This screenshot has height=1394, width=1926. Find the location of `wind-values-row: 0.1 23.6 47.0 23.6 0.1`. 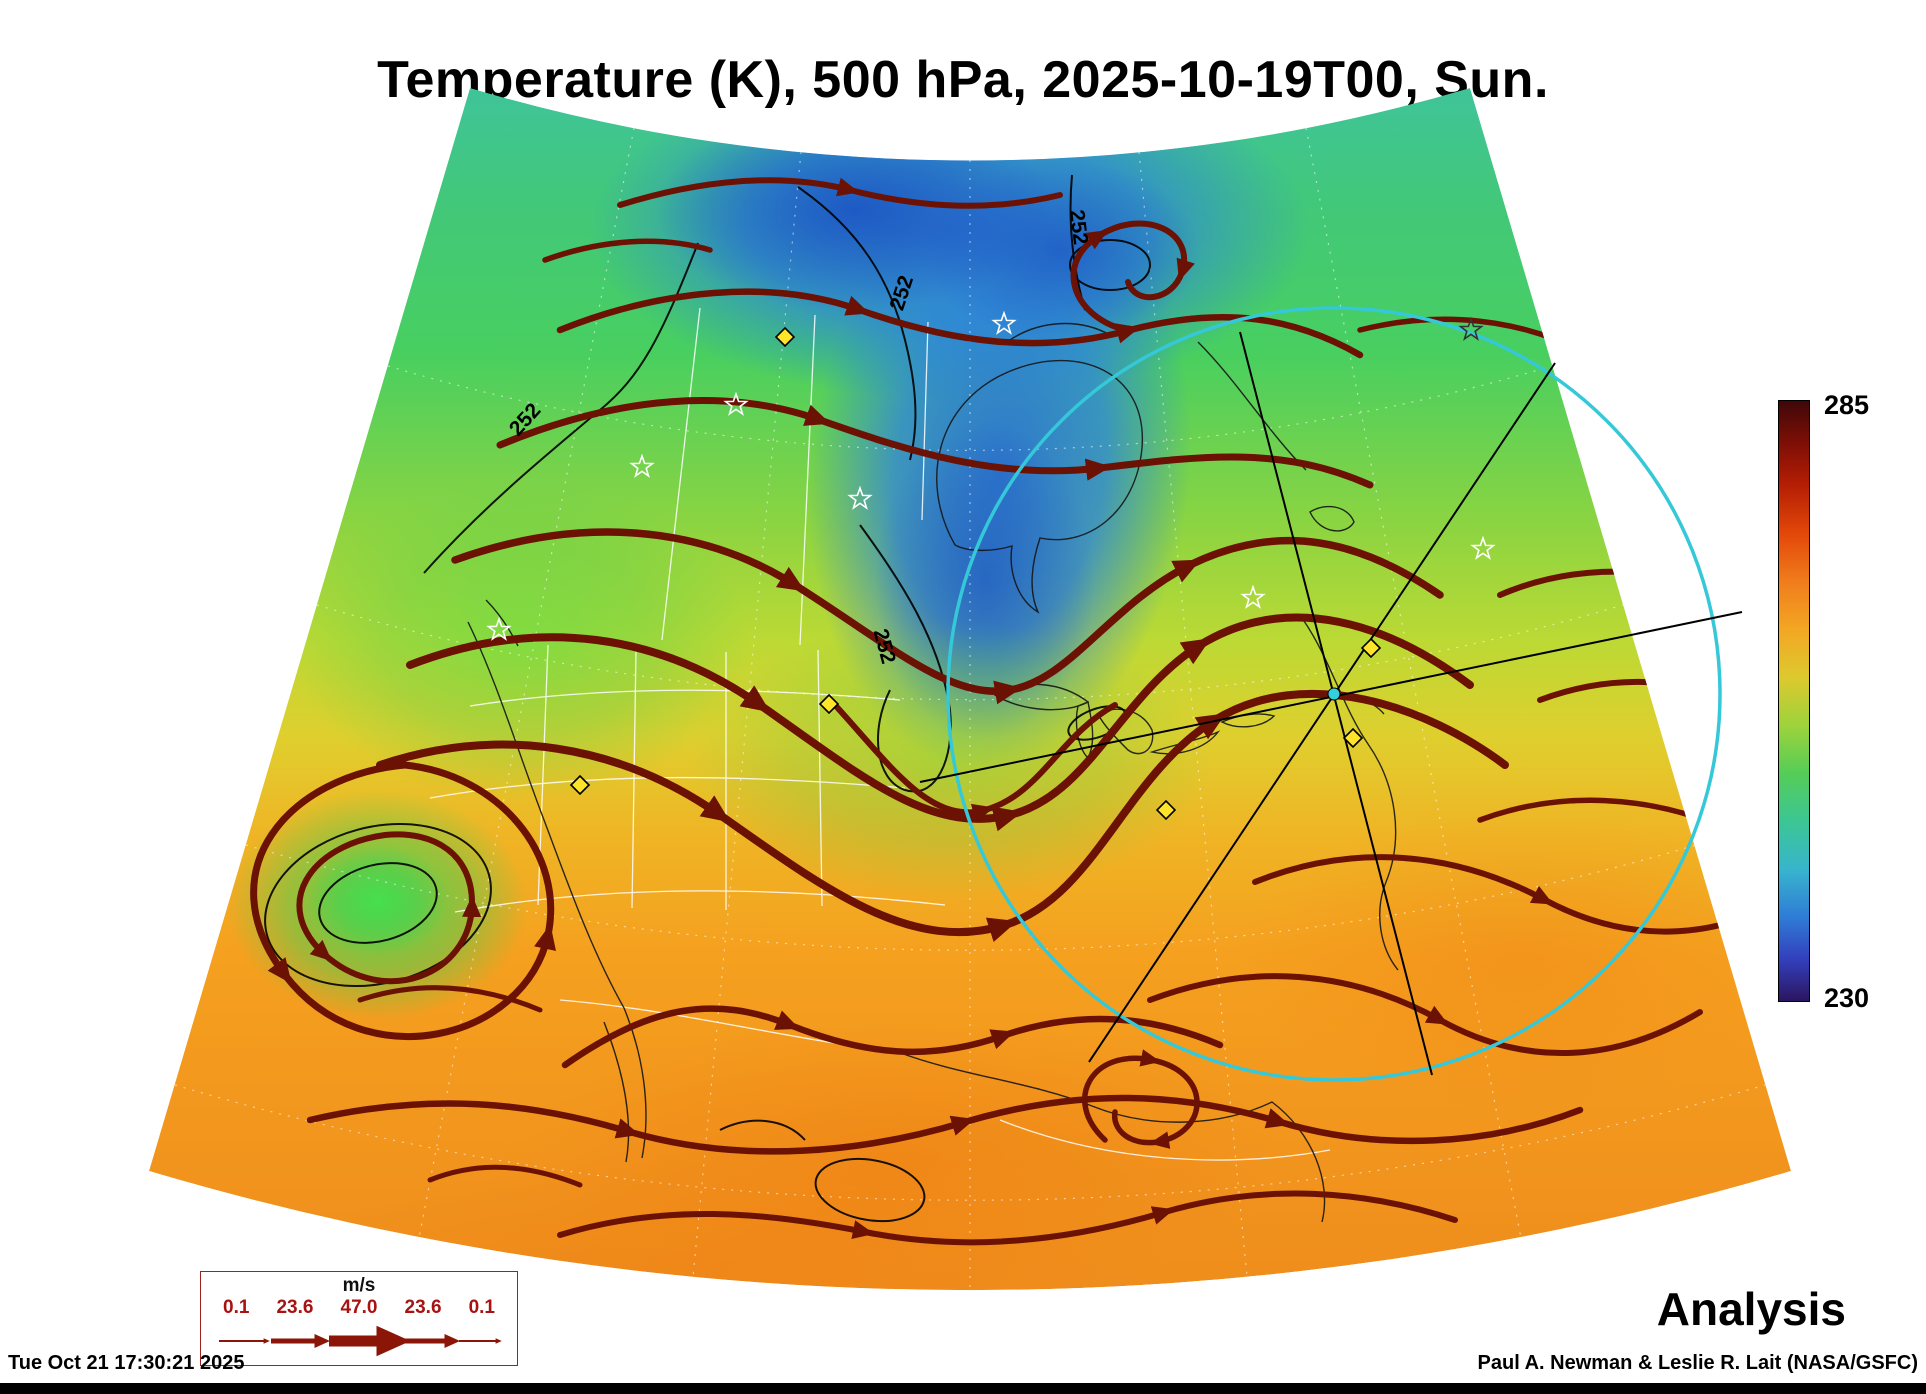

wind-values-row: 0.1 23.6 47.0 23.6 0.1 is located at coordinates (359, 1308).